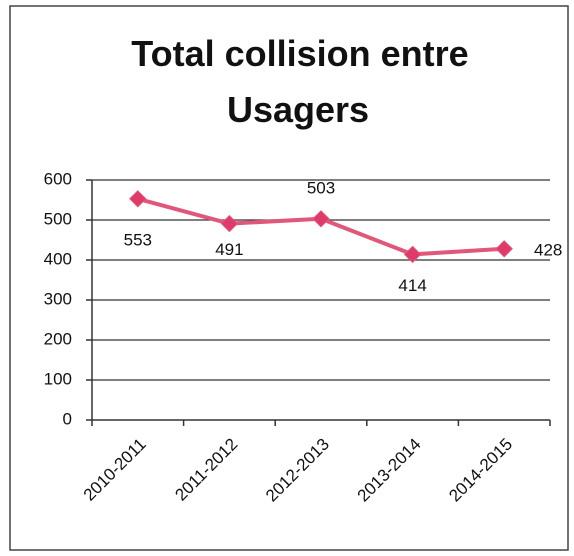  What do you see at coordinates (299, 53) in the screenshot?
I see `chart-title: Total collision entre` at bounding box center [299, 53].